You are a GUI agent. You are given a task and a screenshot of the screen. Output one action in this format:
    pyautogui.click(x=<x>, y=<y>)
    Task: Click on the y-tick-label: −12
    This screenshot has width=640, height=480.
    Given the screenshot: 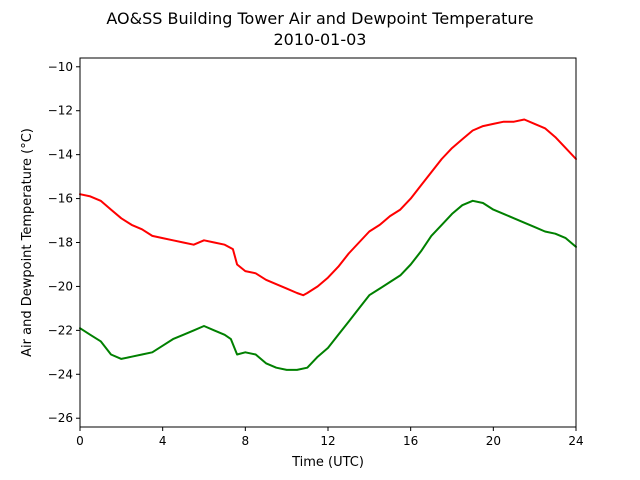 What is the action you would take?
    pyautogui.click(x=60, y=111)
    